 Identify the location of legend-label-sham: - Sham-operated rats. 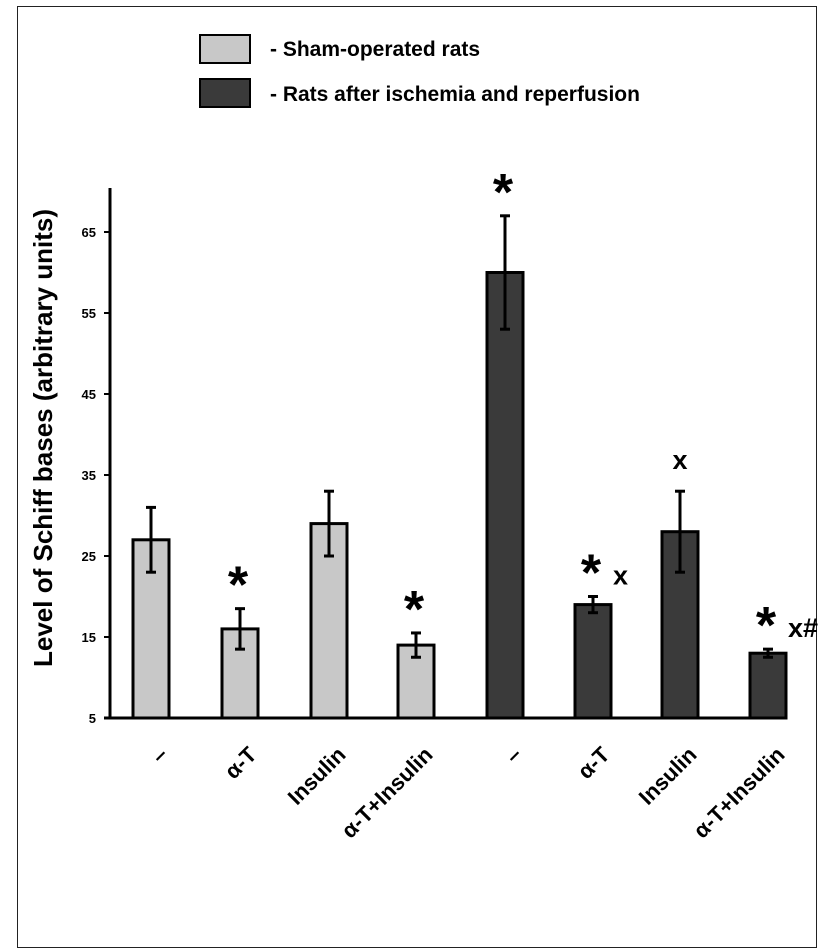
(375, 49).